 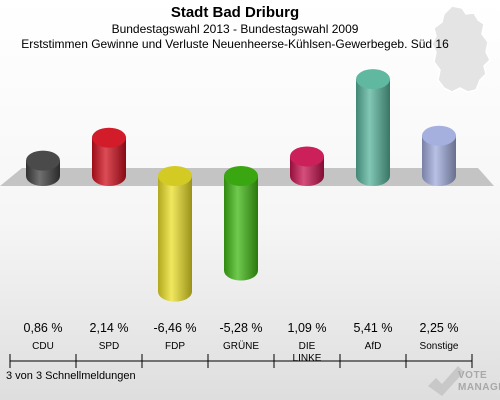 I want to click on value-label: 2,25 %, so click(x=439, y=328).